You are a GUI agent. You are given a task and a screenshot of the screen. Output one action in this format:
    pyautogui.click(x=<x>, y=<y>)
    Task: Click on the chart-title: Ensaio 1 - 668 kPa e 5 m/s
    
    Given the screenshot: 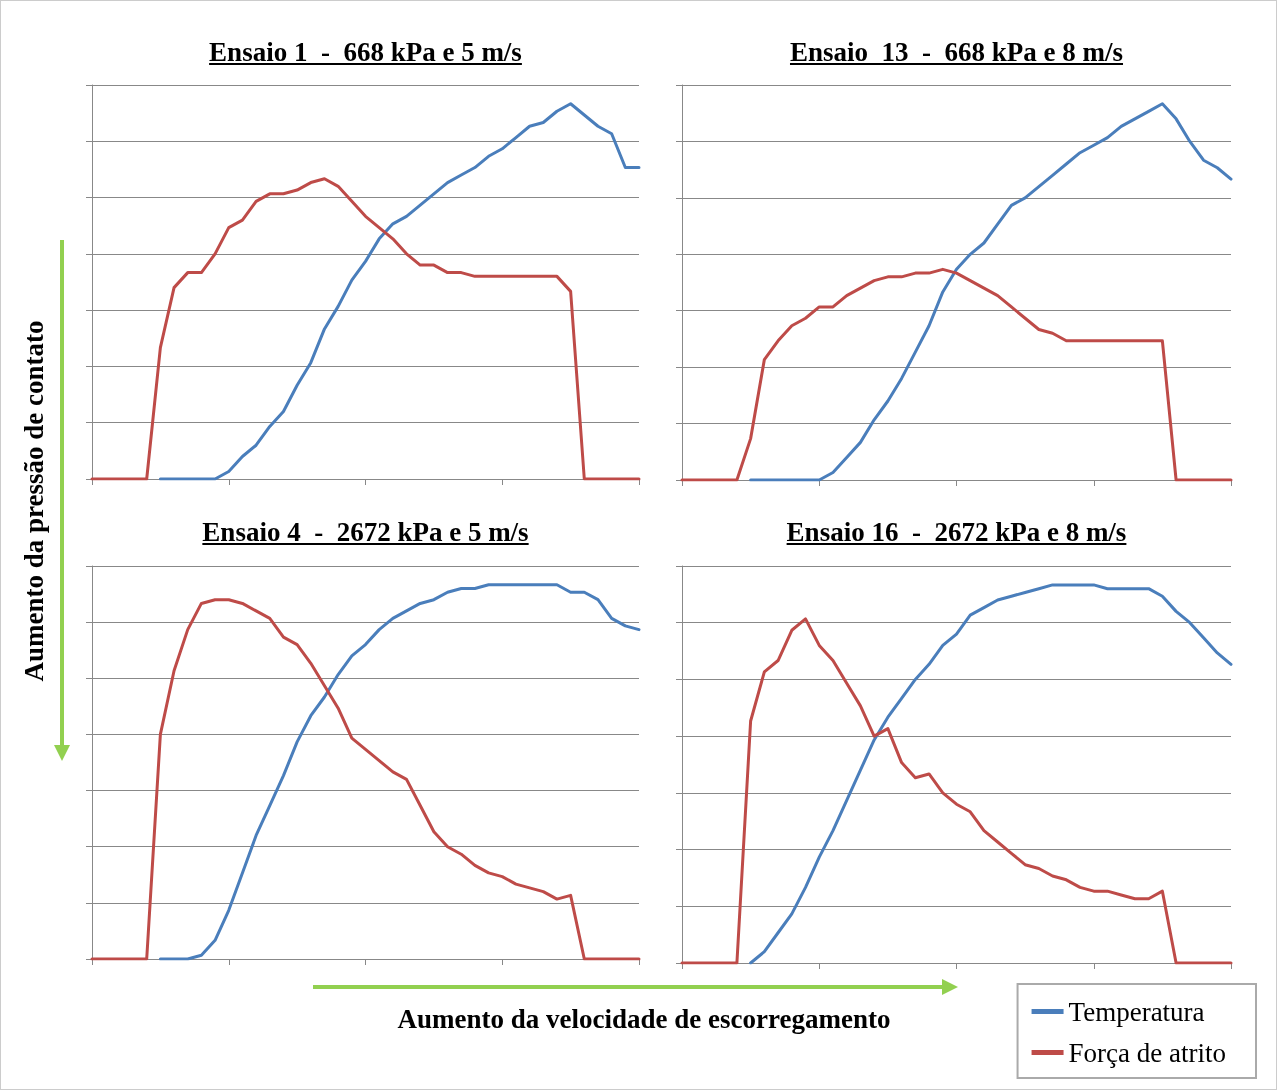 What is the action you would take?
    pyautogui.click(x=365, y=52)
    